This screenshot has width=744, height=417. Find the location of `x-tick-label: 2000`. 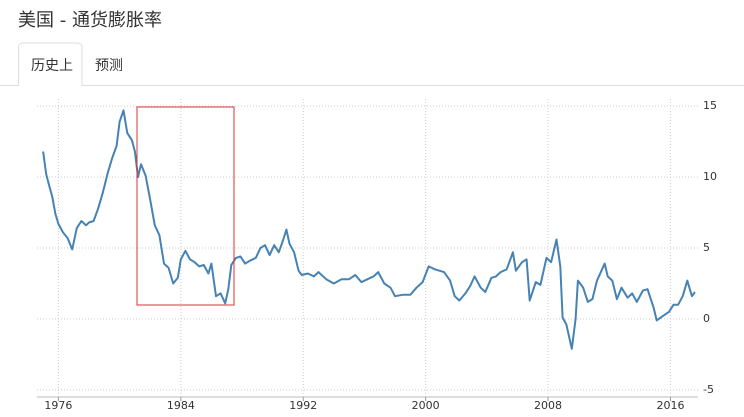

x-tick-label: 2000 is located at coordinates (426, 405).